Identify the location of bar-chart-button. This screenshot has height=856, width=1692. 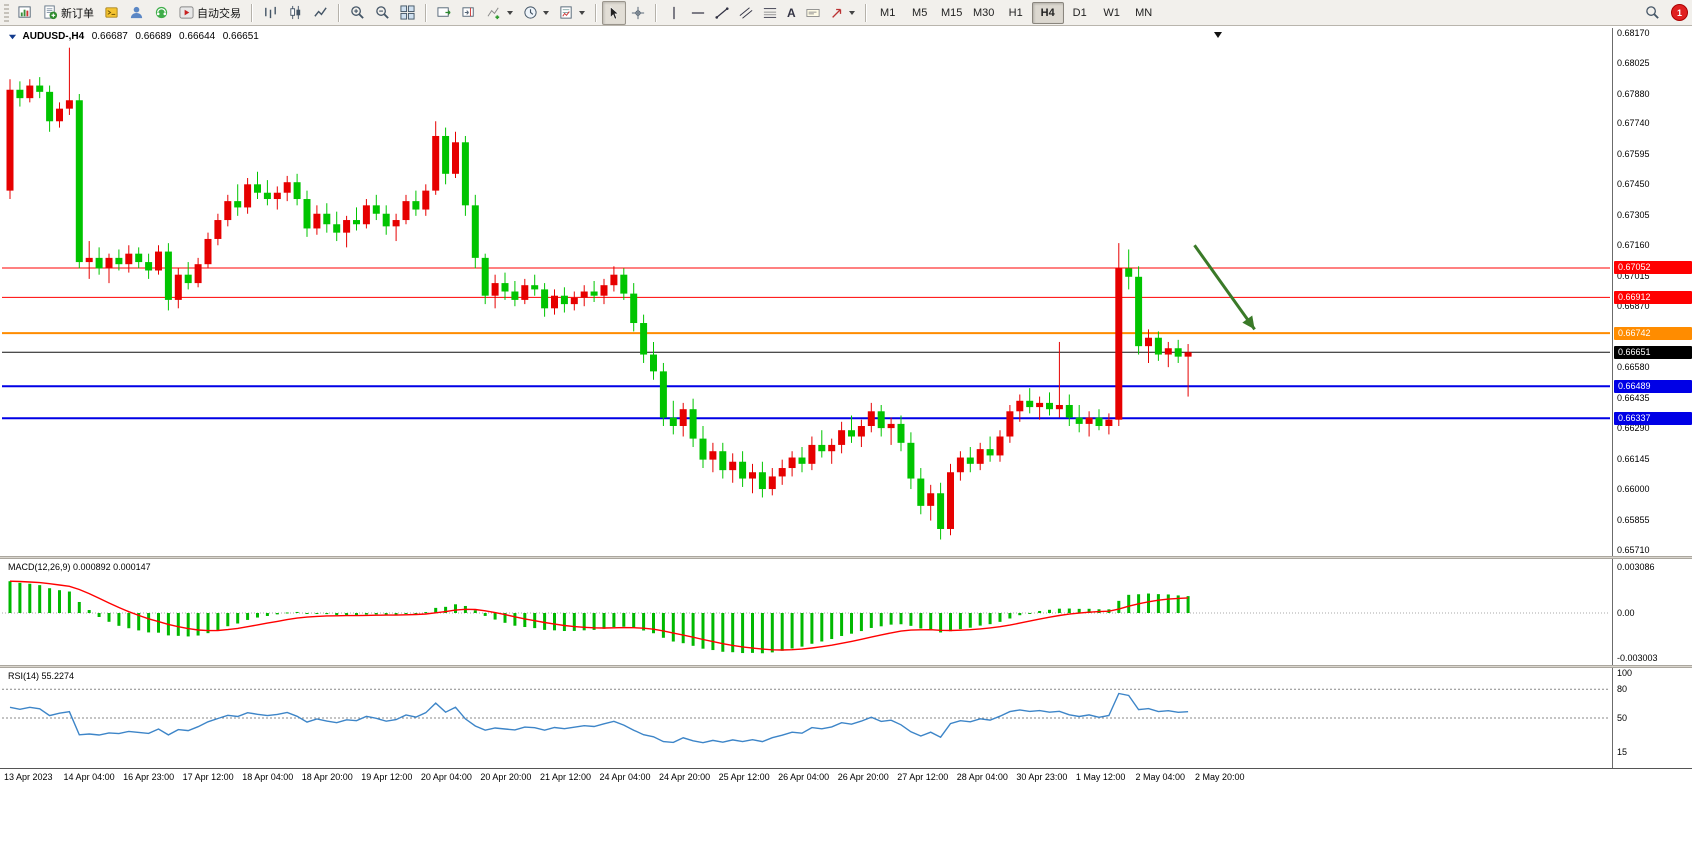
(270, 13).